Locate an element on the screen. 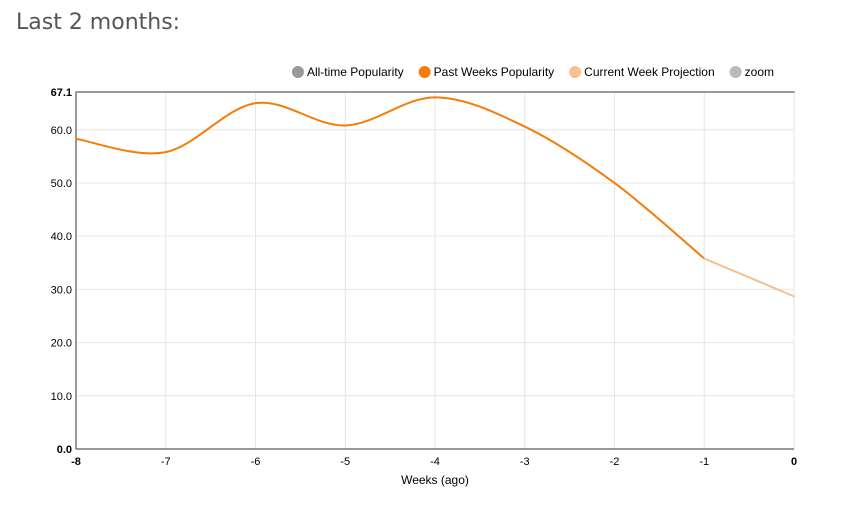  y-max-label: 67.1 is located at coordinates (61, 93).